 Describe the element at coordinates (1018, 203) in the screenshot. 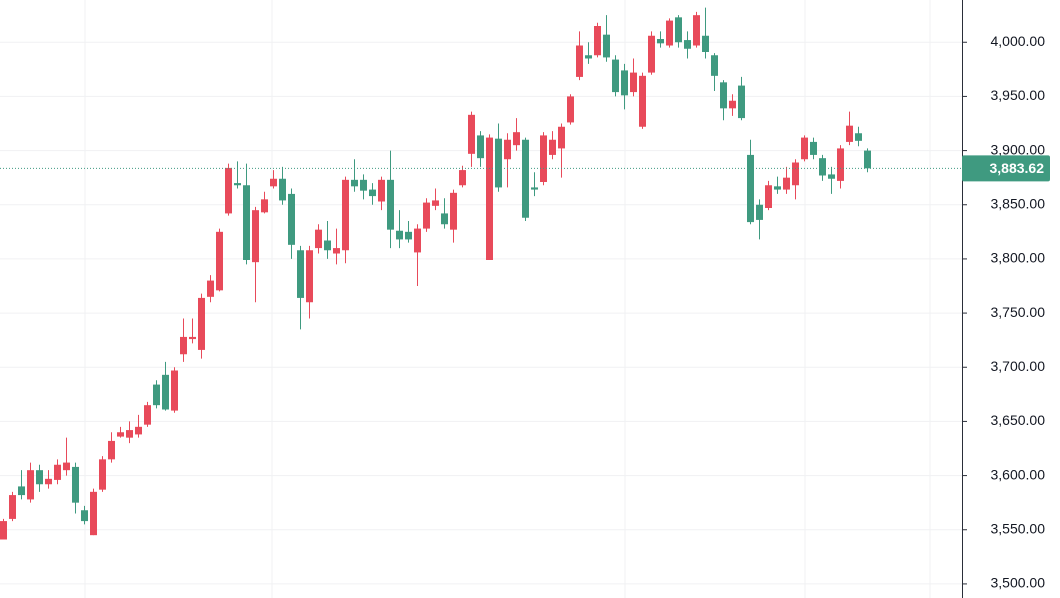

I see `y-tick-label: 3,850.00` at that location.